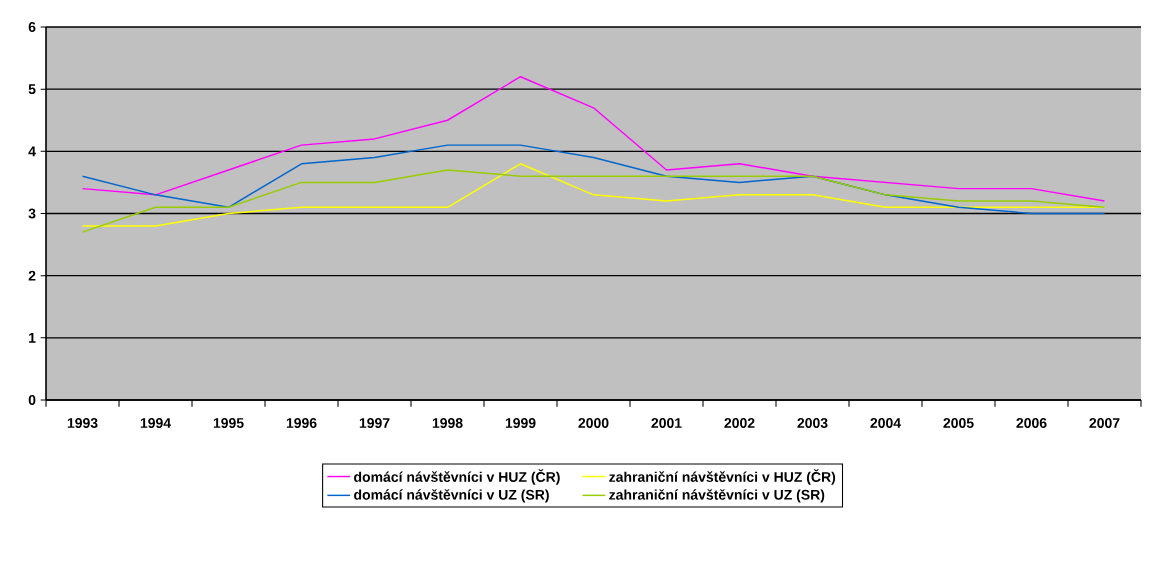 This screenshot has height=561, width=1158. What do you see at coordinates (32, 400) in the screenshot?
I see `y-tick-label: 0` at bounding box center [32, 400].